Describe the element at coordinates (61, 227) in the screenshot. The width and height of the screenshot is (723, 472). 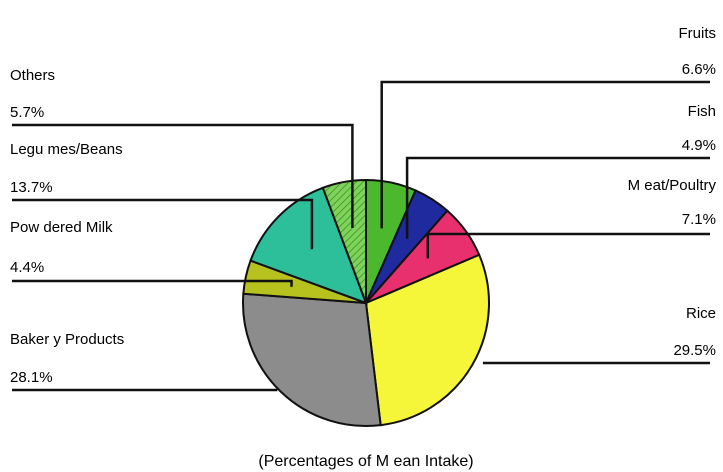
I see `slice-name-label: Pow dered Milk` at that location.